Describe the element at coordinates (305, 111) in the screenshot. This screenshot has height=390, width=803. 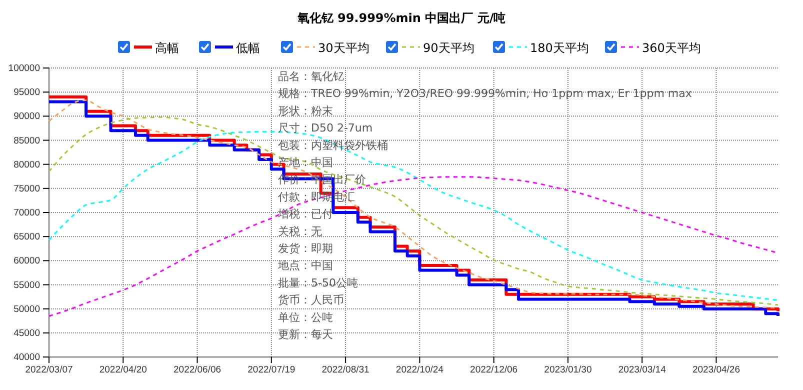
I see `annotation: 形状：粉末` at that location.